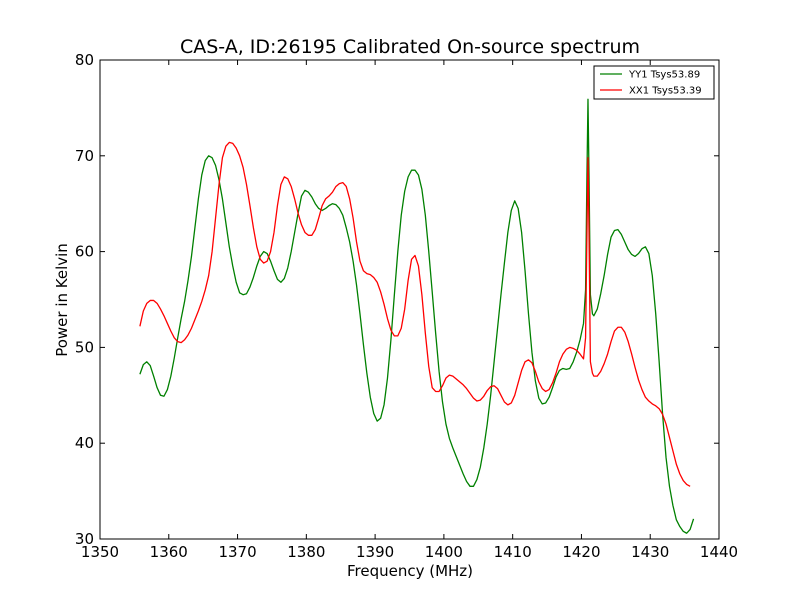 The width and height of the screenshot is (800, 600). I want to click on y-tick-label: 30, so click(84, 539).